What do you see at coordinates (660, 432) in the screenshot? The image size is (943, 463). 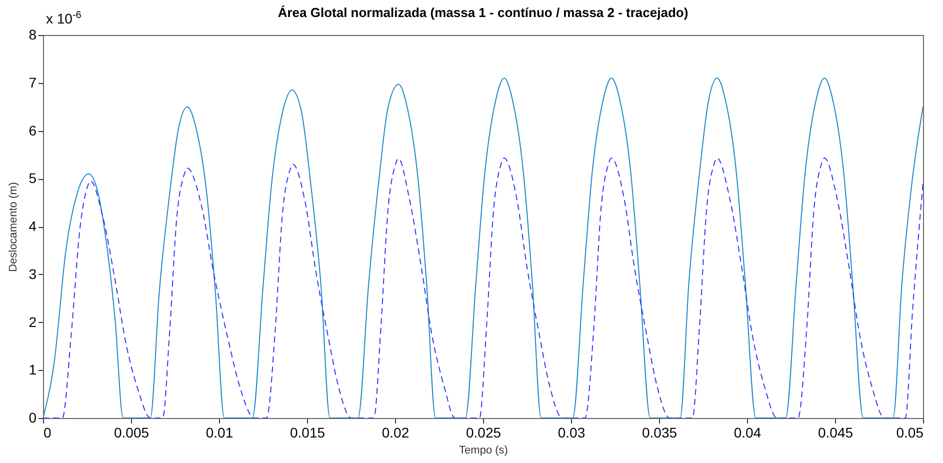 I see `x-tick-label: 0.035` at bounding box center [660, 432].